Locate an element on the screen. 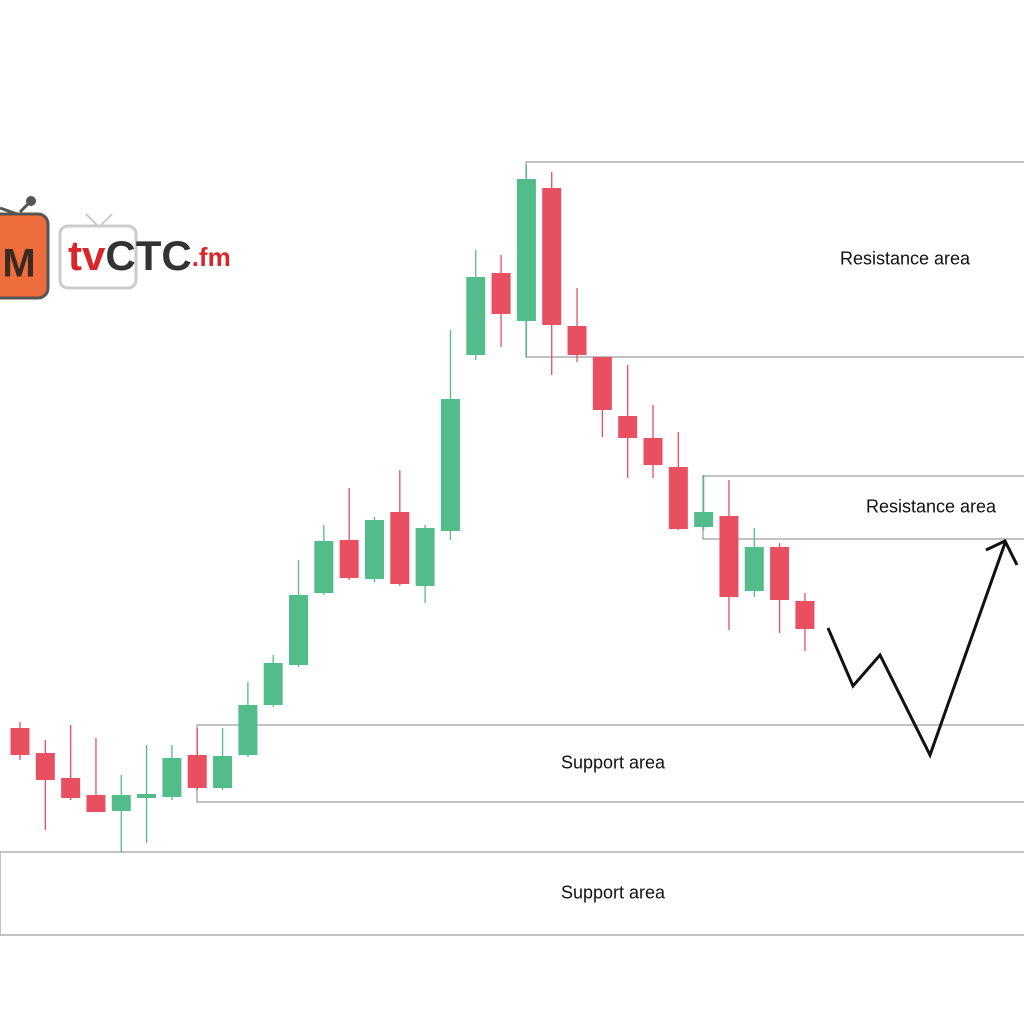 Image resolution: width=1024 pixels, height=1024 pixels. logo-antenna-tip is located at coordinates (31, 201).